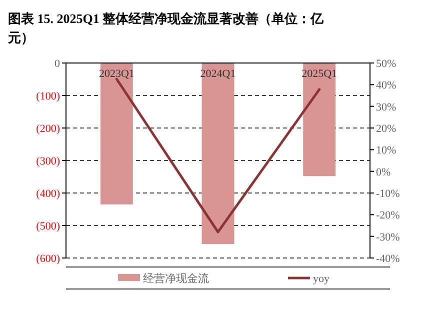 Image resolution: width=424 pixels, height=336 pixels. I want to click on y2-tick-label: 50%, so click(386, 64).